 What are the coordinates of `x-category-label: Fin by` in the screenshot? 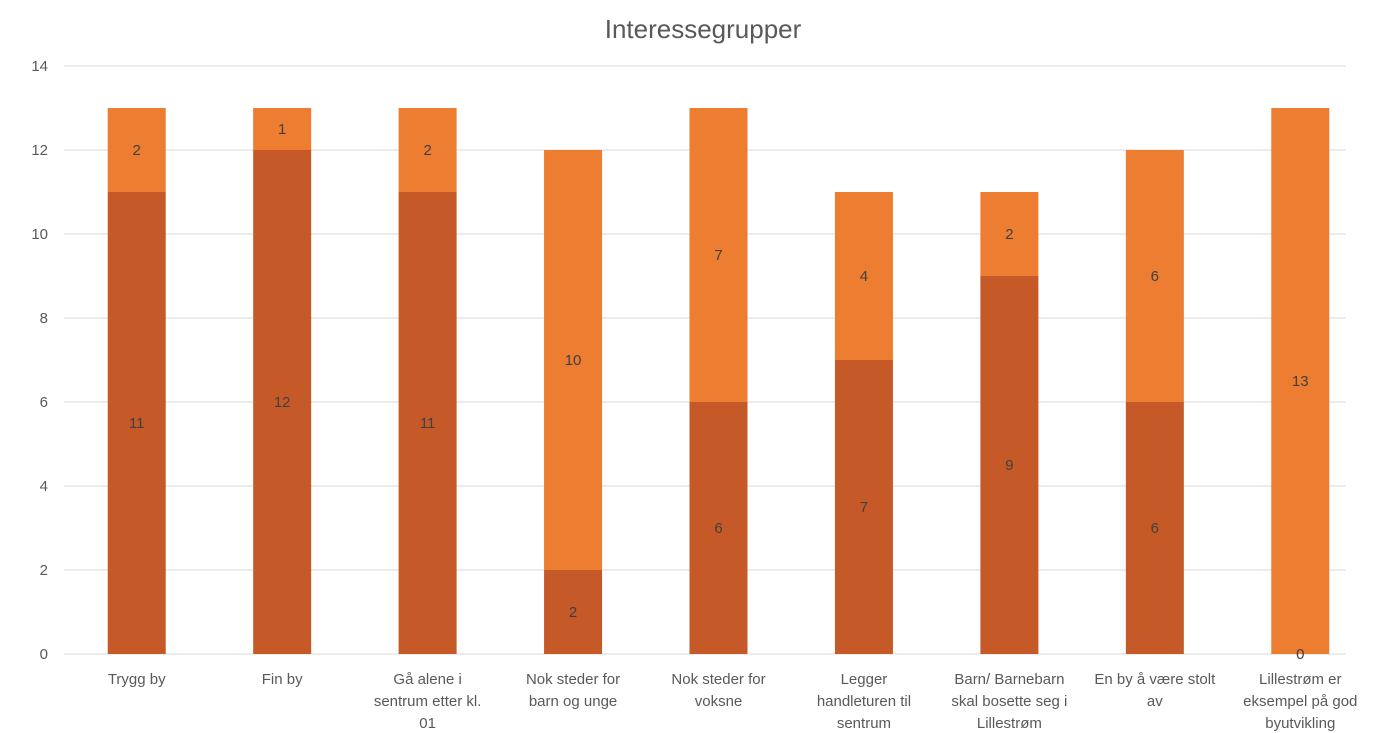 It's located at (282, 679).